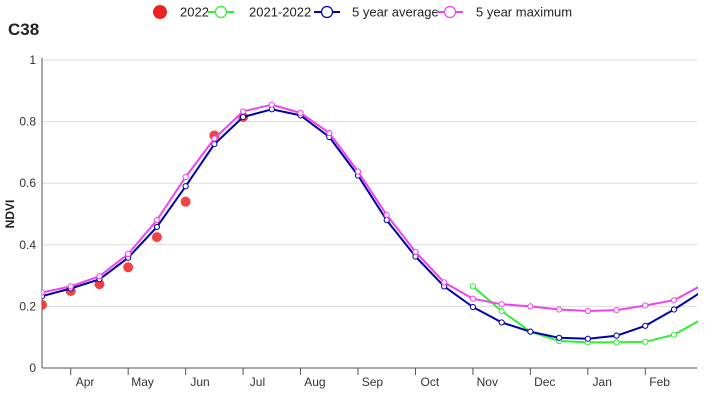 The width and height of the screenshot is (726, 400). I want to click on y-tick-label: 0.6, so click(27, 183).